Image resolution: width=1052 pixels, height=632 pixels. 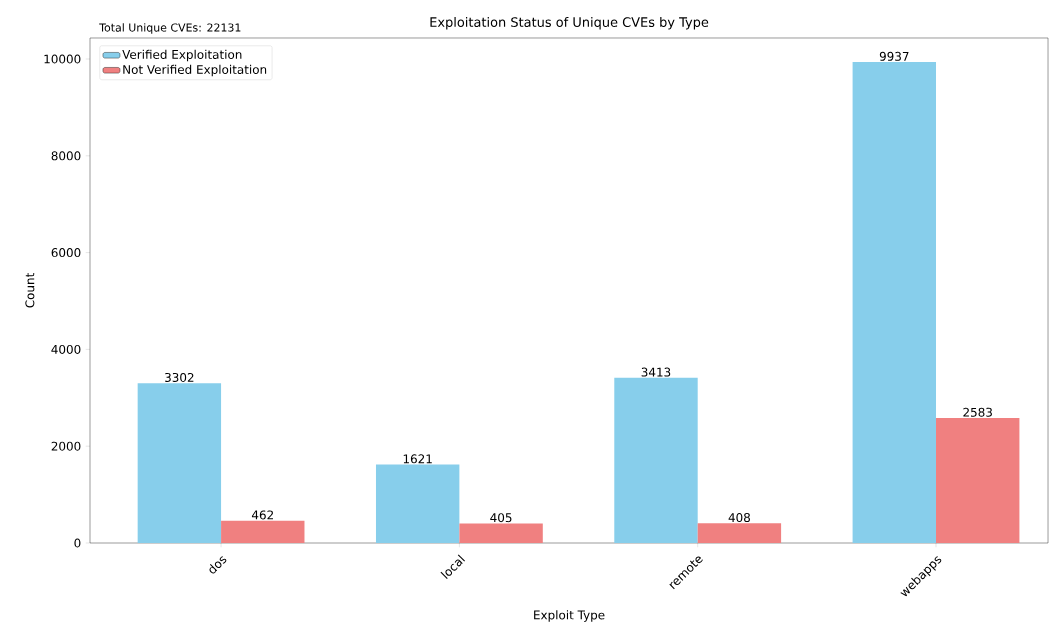 I want to click on x-axis-title: Exploit Type, so click(x=569, y=616).